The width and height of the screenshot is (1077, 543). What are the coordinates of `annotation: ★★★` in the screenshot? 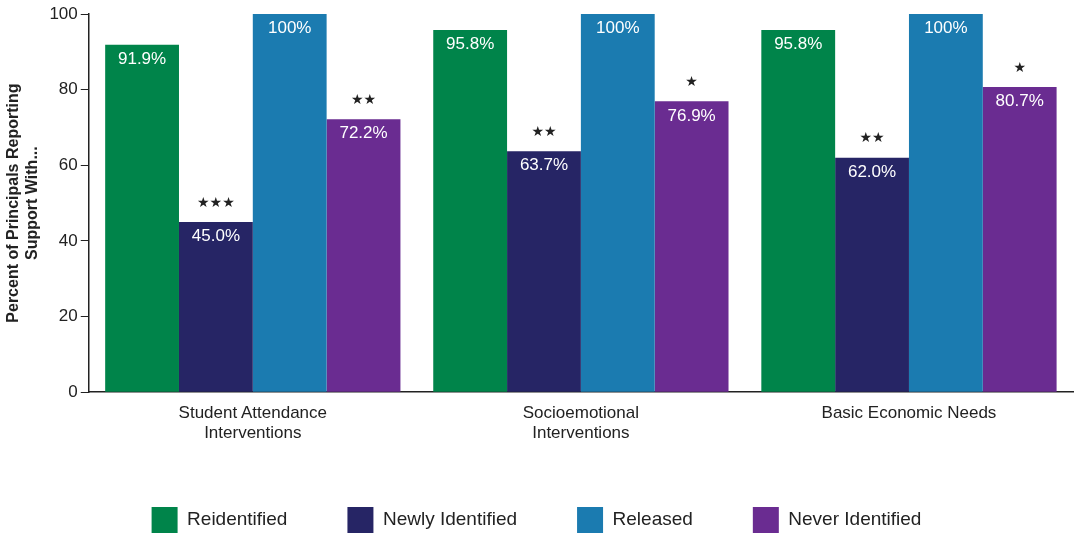 It's located at (216, 201).